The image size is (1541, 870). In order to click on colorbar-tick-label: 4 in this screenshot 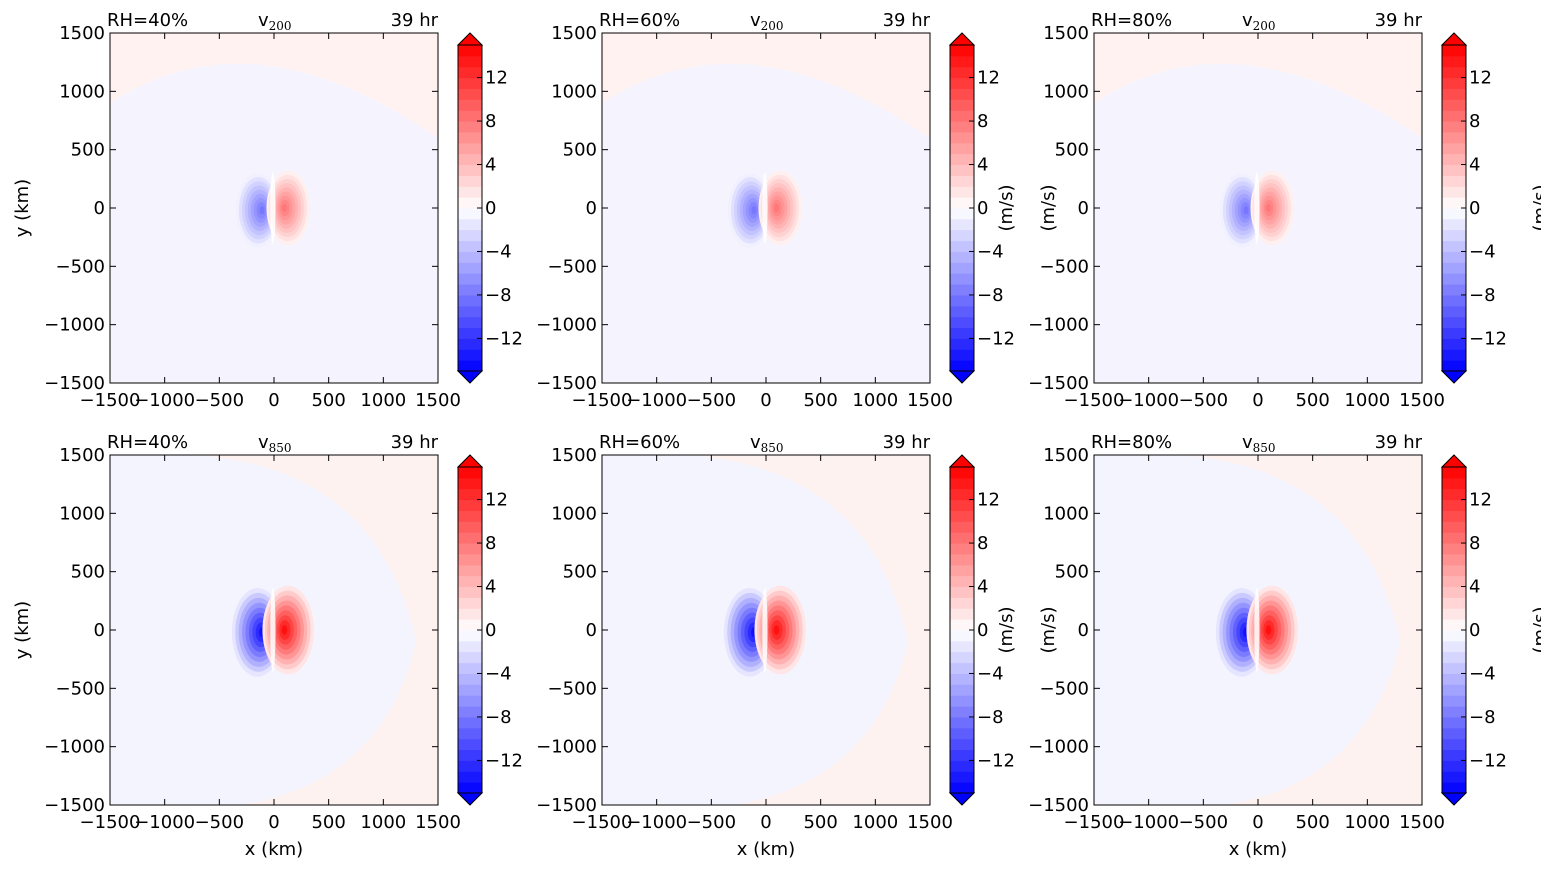, I will do `click(1474, 587)`.